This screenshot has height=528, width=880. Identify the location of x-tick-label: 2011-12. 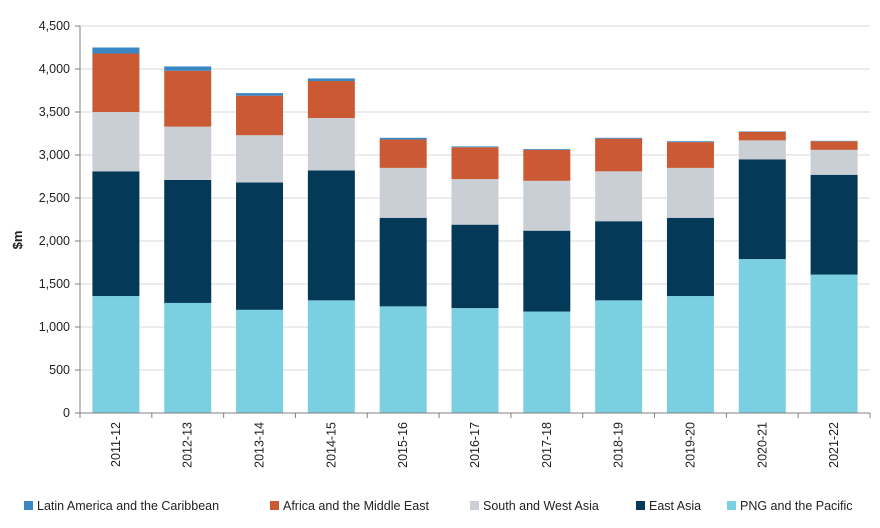
(116, 444).